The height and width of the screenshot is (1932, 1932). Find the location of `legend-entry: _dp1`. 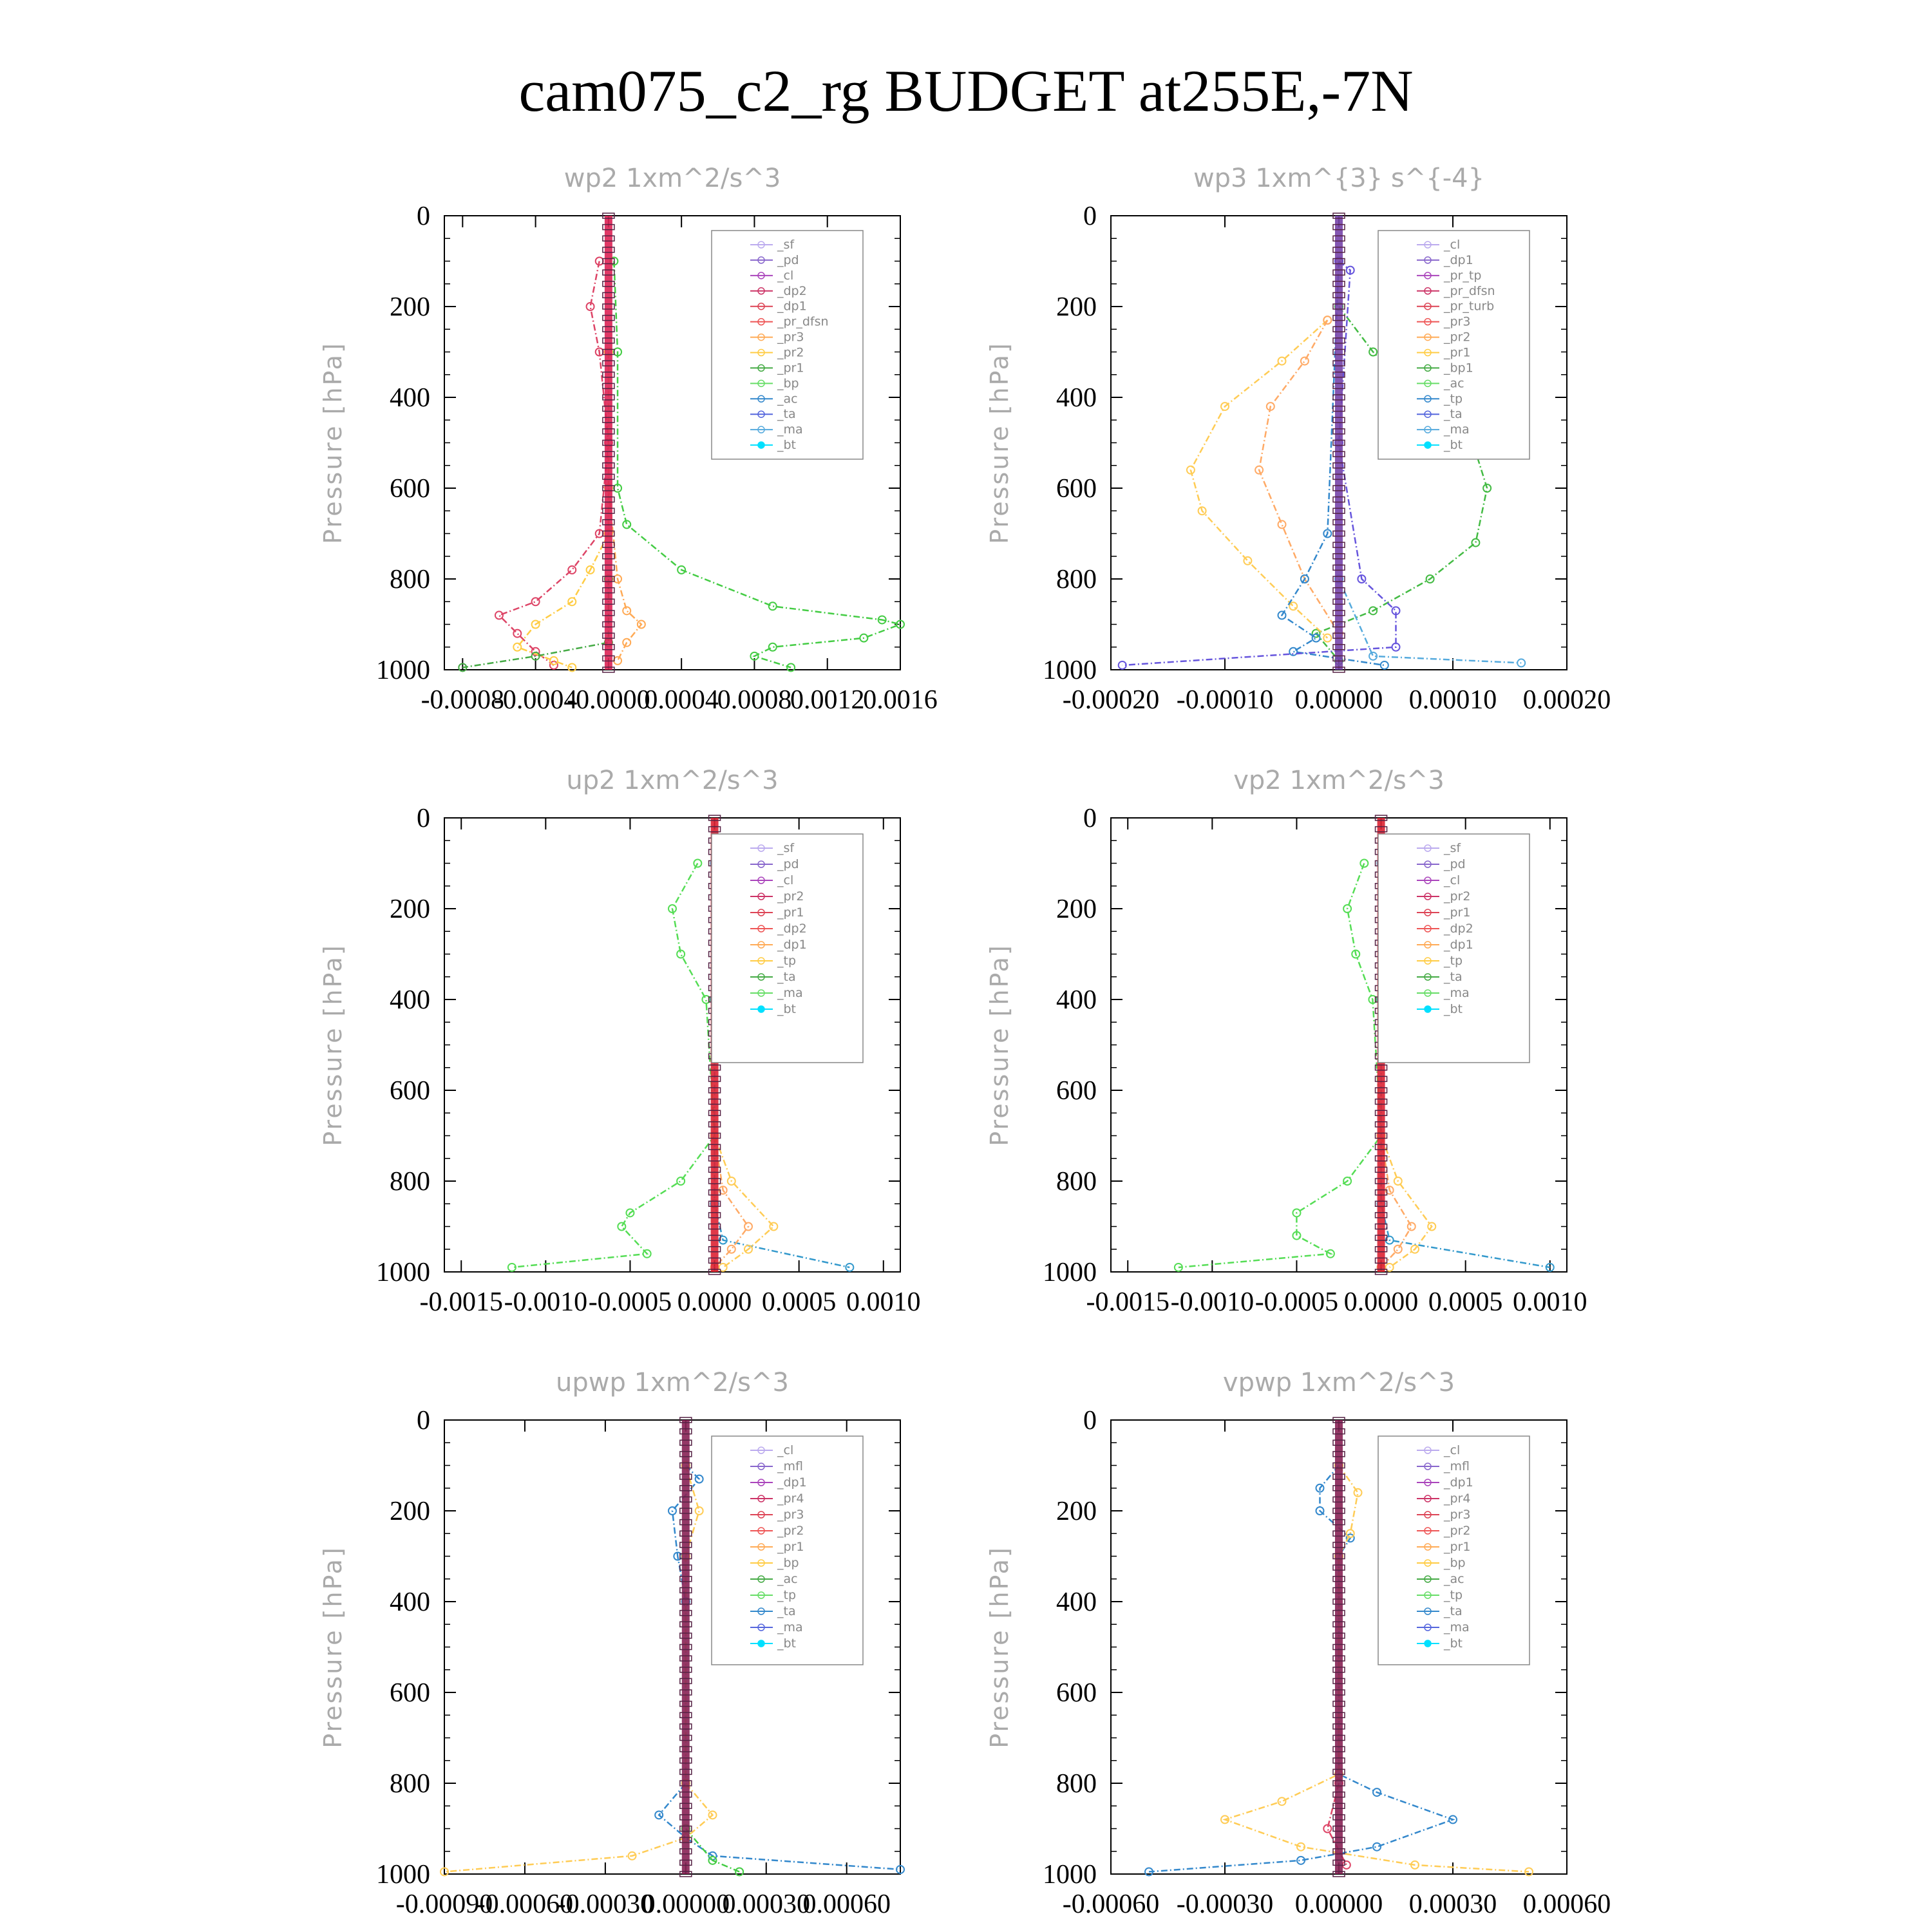

legend-entry: _dp1 is located at coordinates (1458, 945).